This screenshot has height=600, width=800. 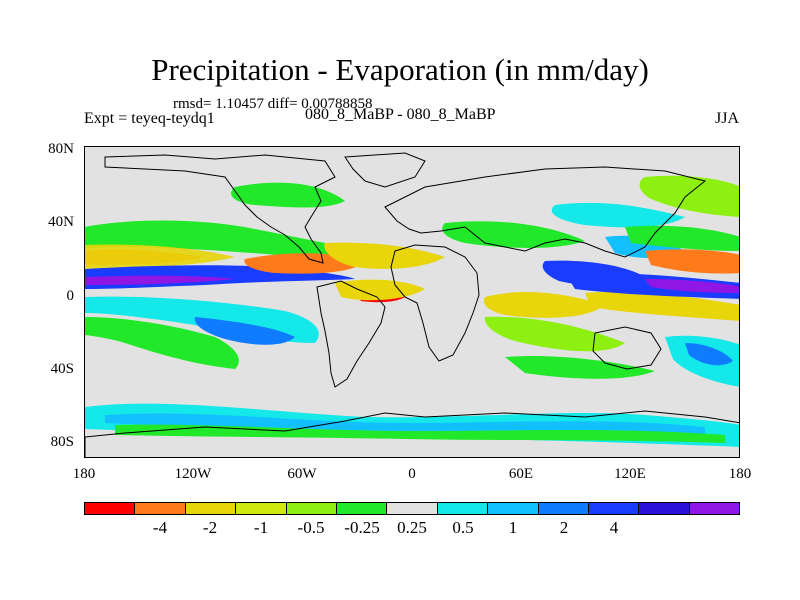 I want to click on colorbar-label: 0.5, so click(x=463, y=527).